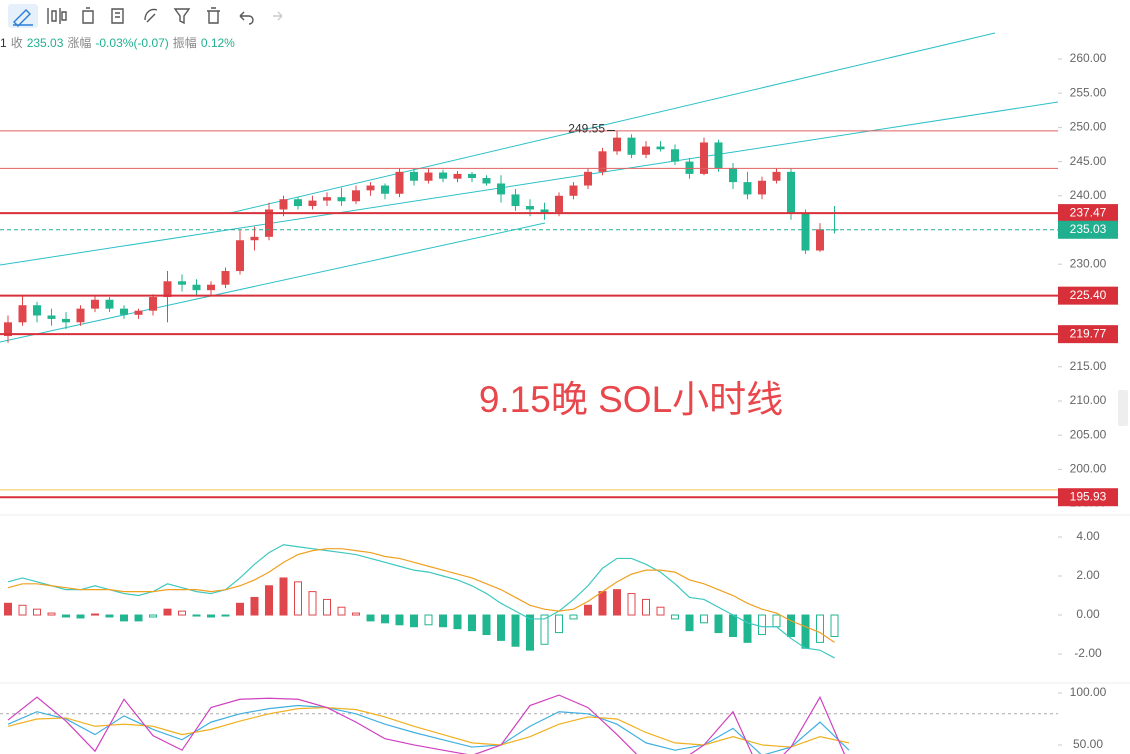 The image size is (1130, 754). I want to click on info-line: 1 收 235.03 涨幅 -0.03%(-0.07) 振幅 0.12%, so click(119, 42).